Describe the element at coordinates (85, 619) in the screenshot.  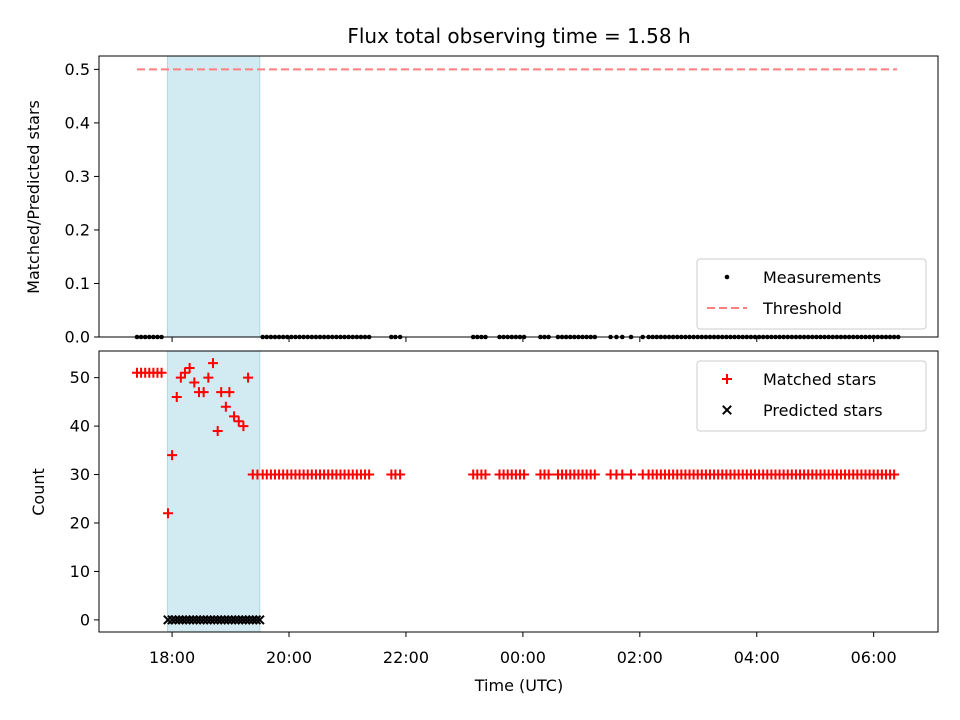
I see `y-tick-label: 0` at that location.